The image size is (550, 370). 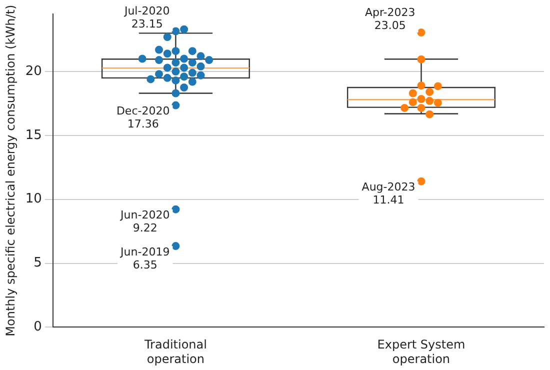 I want to click on y-tick-label: 5, so click(x=38, y=263).